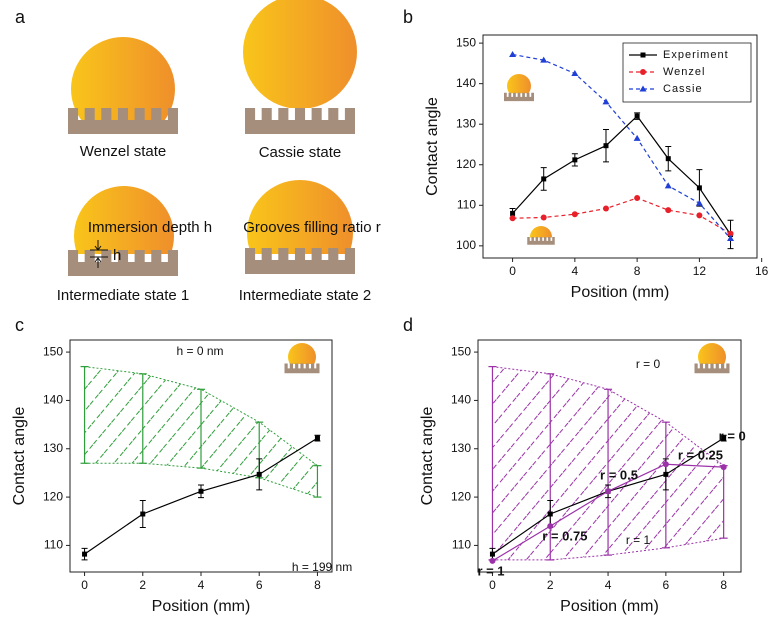 The height and width of the screenshot is (633, 772). What do you see at coordinates (683, 89) in the screenshot?
I see `legend-label: Cassie` at bounding box center [683, 89].